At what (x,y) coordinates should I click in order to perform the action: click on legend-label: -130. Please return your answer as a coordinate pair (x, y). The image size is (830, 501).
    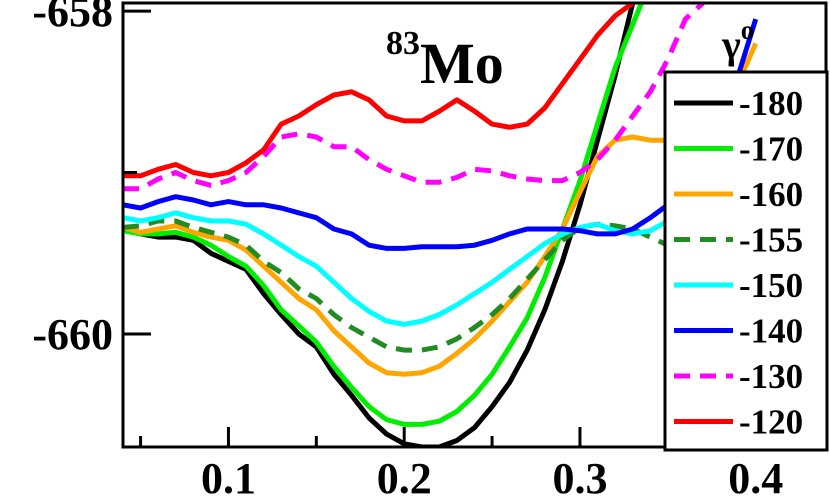
    Looking at the image, I should click on (771, 376).